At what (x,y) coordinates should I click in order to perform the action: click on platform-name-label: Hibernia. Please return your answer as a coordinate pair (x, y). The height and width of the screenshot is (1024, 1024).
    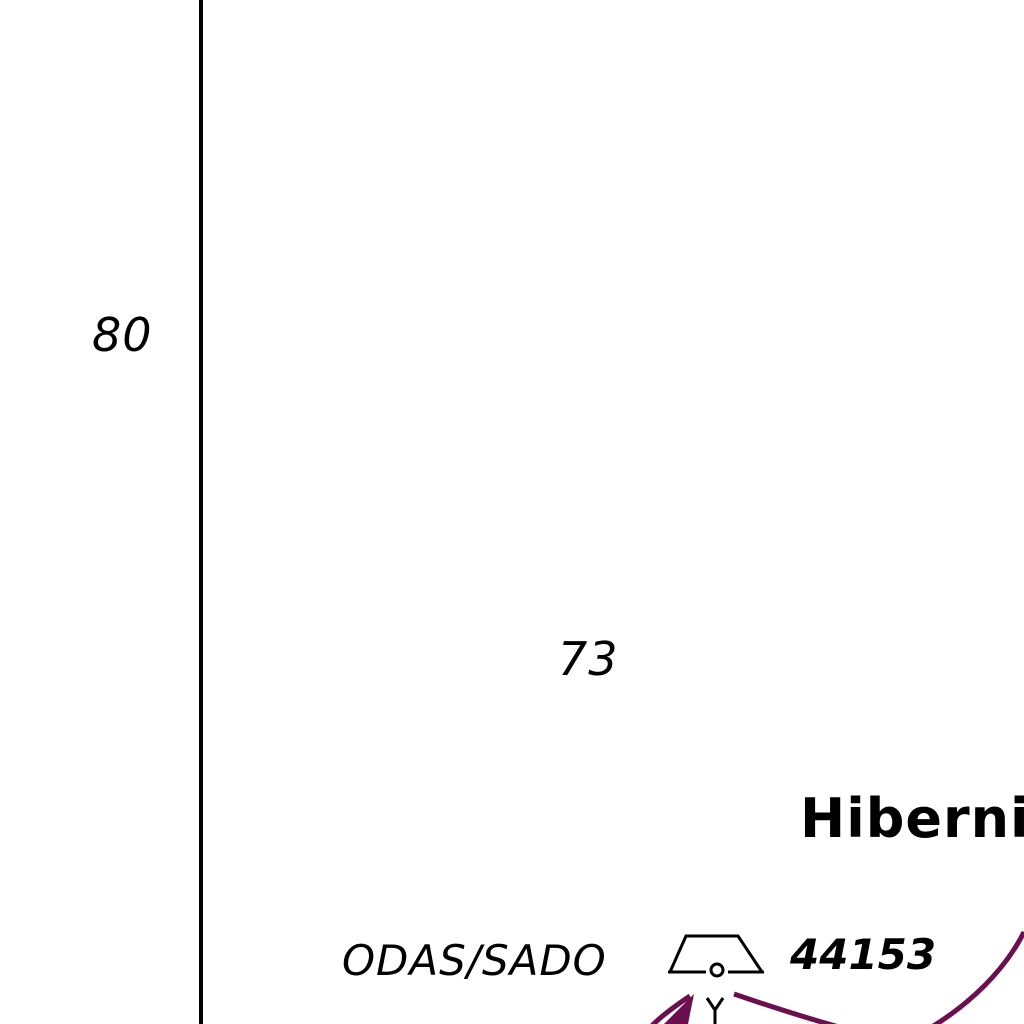
    Looking at the image, I should click on (912, 818).